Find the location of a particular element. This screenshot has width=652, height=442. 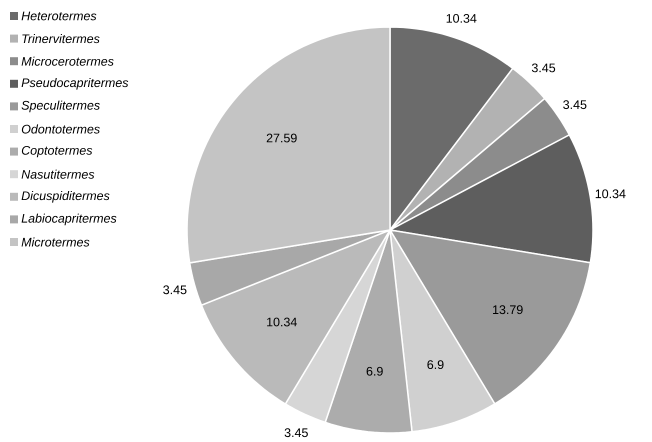

legend-label: Speculitermes is located at coordinates (61, 106).